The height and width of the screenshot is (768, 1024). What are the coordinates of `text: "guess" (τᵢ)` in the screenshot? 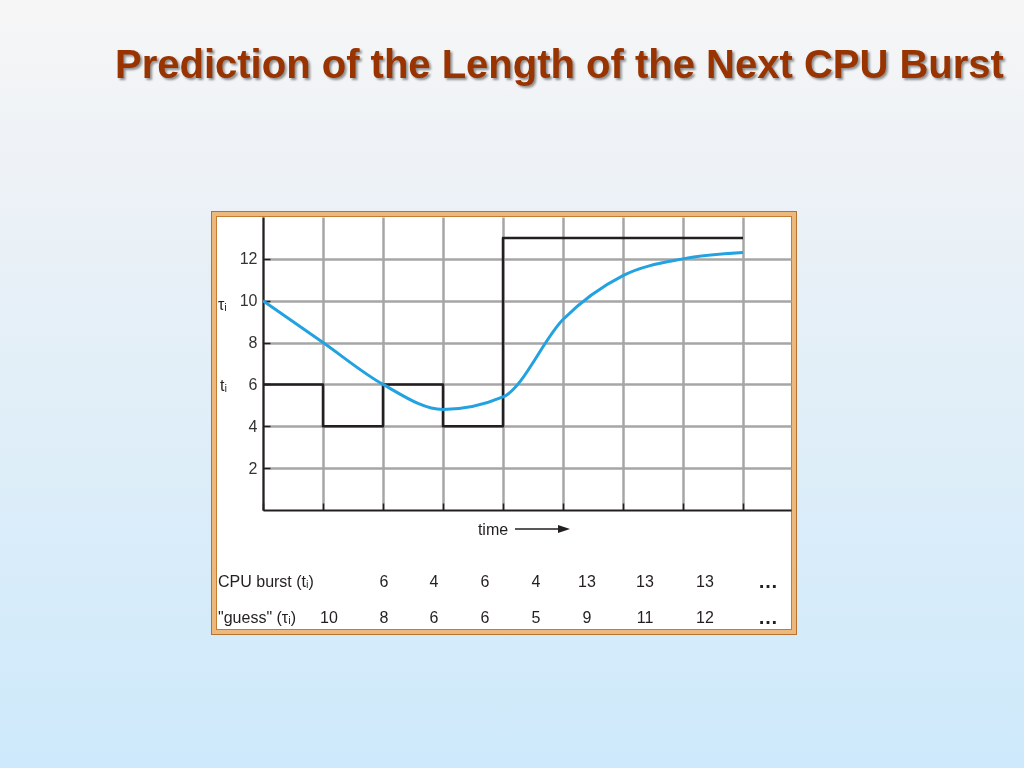 It's located at (257, 617).